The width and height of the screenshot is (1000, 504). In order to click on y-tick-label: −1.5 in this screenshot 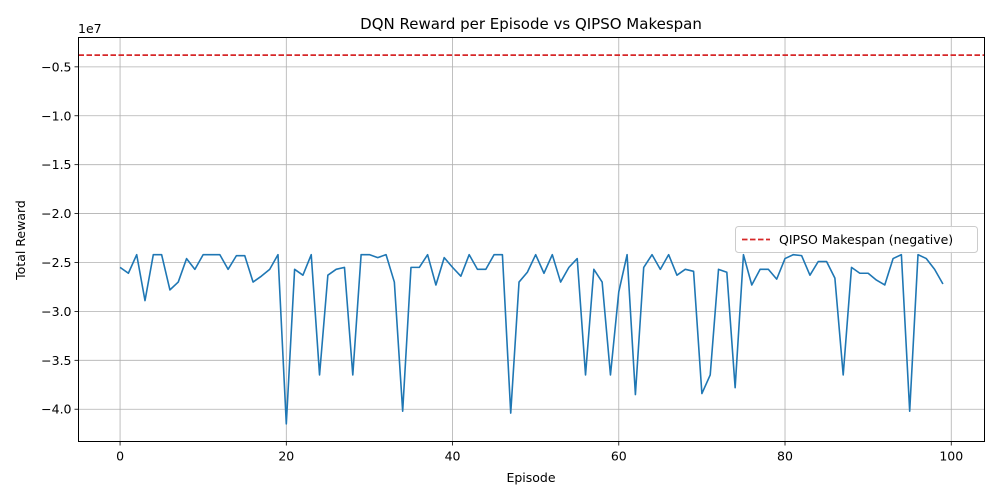, I will do `click(56, 164)`.